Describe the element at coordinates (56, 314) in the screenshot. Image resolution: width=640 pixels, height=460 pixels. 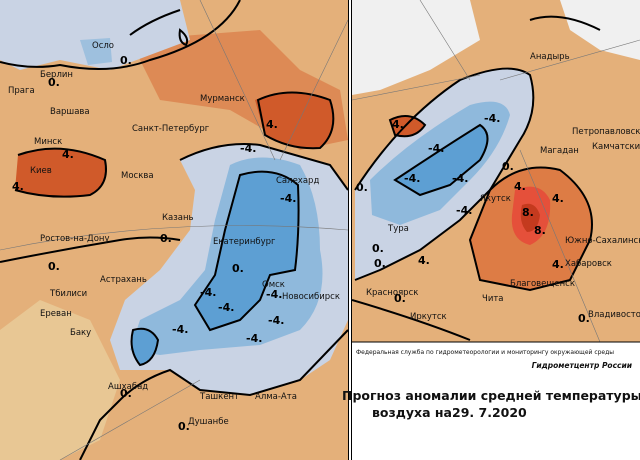
I see `city-label: Ереван` at that location.